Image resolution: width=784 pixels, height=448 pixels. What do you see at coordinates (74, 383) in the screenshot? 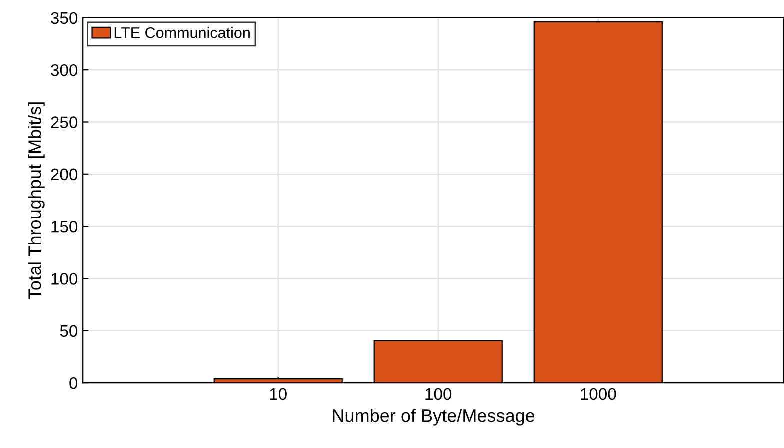
I see `y-tick-label: 0` at bounding box center [74, 383].